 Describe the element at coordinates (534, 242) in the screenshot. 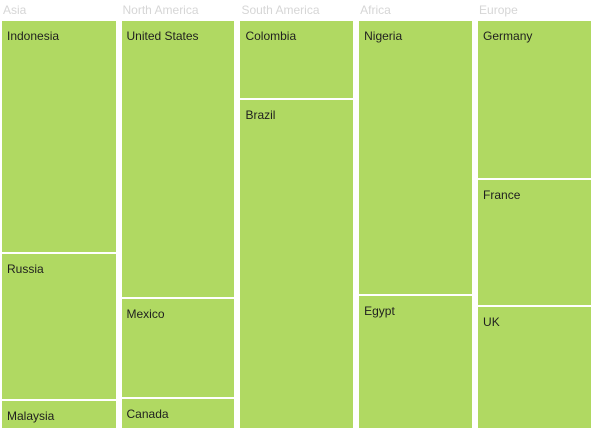

I see `tile-france: France` at that location.